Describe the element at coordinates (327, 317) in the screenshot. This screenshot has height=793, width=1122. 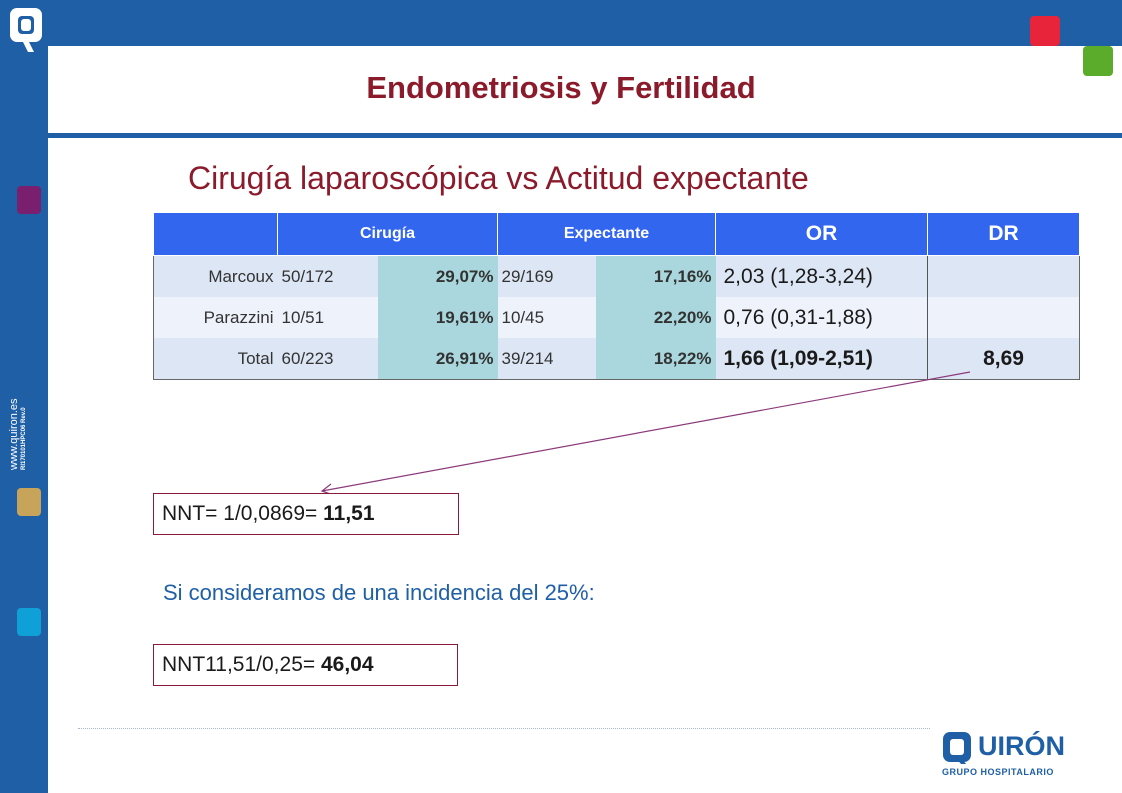
I see `cirugia-fraction: 10/51` at that location.